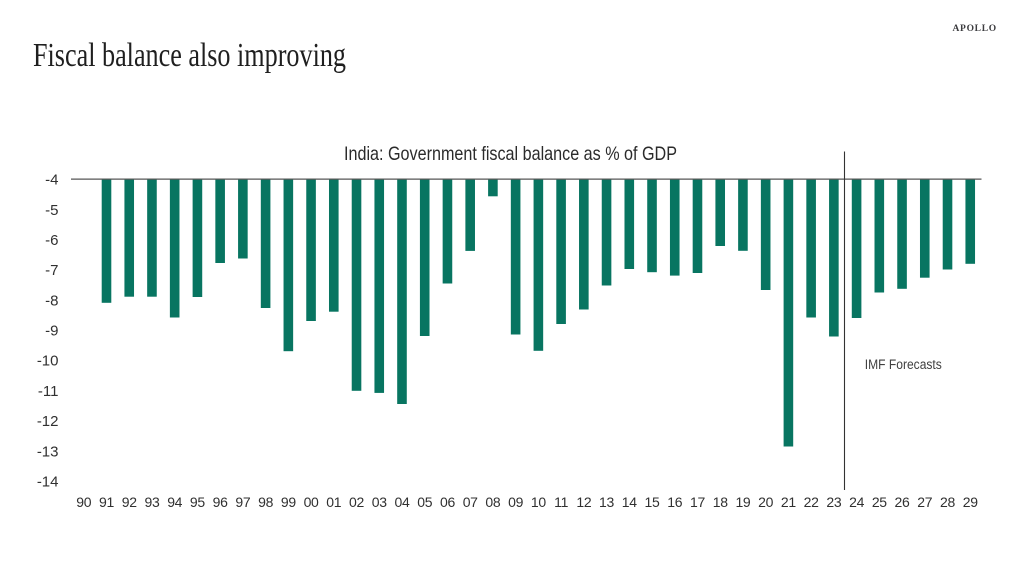 The width and height of the screenshot is (1024, 576). Describe the element at coordinates (903, 364) in the screenshot. I see `svg-text: IMF Forecasts` at that location.